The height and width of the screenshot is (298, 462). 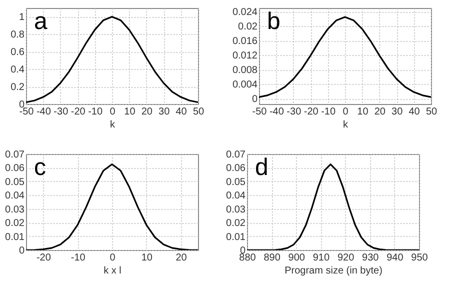 I want to click on annotation: a, so click(x=41, y=21).